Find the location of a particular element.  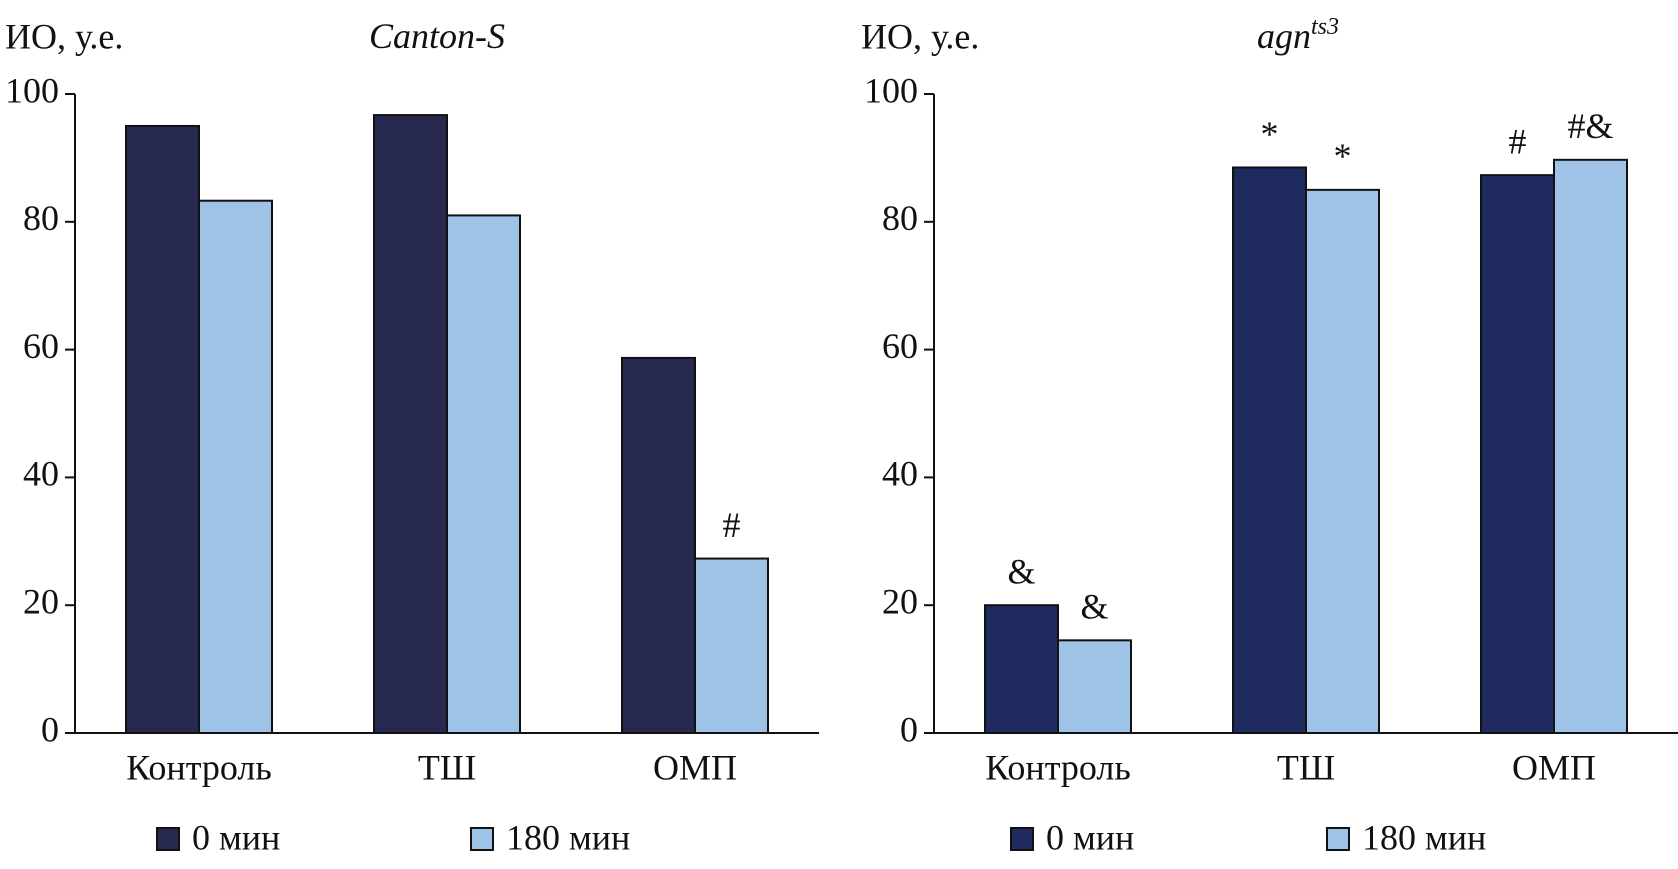

title-text: Canton-S is located at coordinates (437, 36).